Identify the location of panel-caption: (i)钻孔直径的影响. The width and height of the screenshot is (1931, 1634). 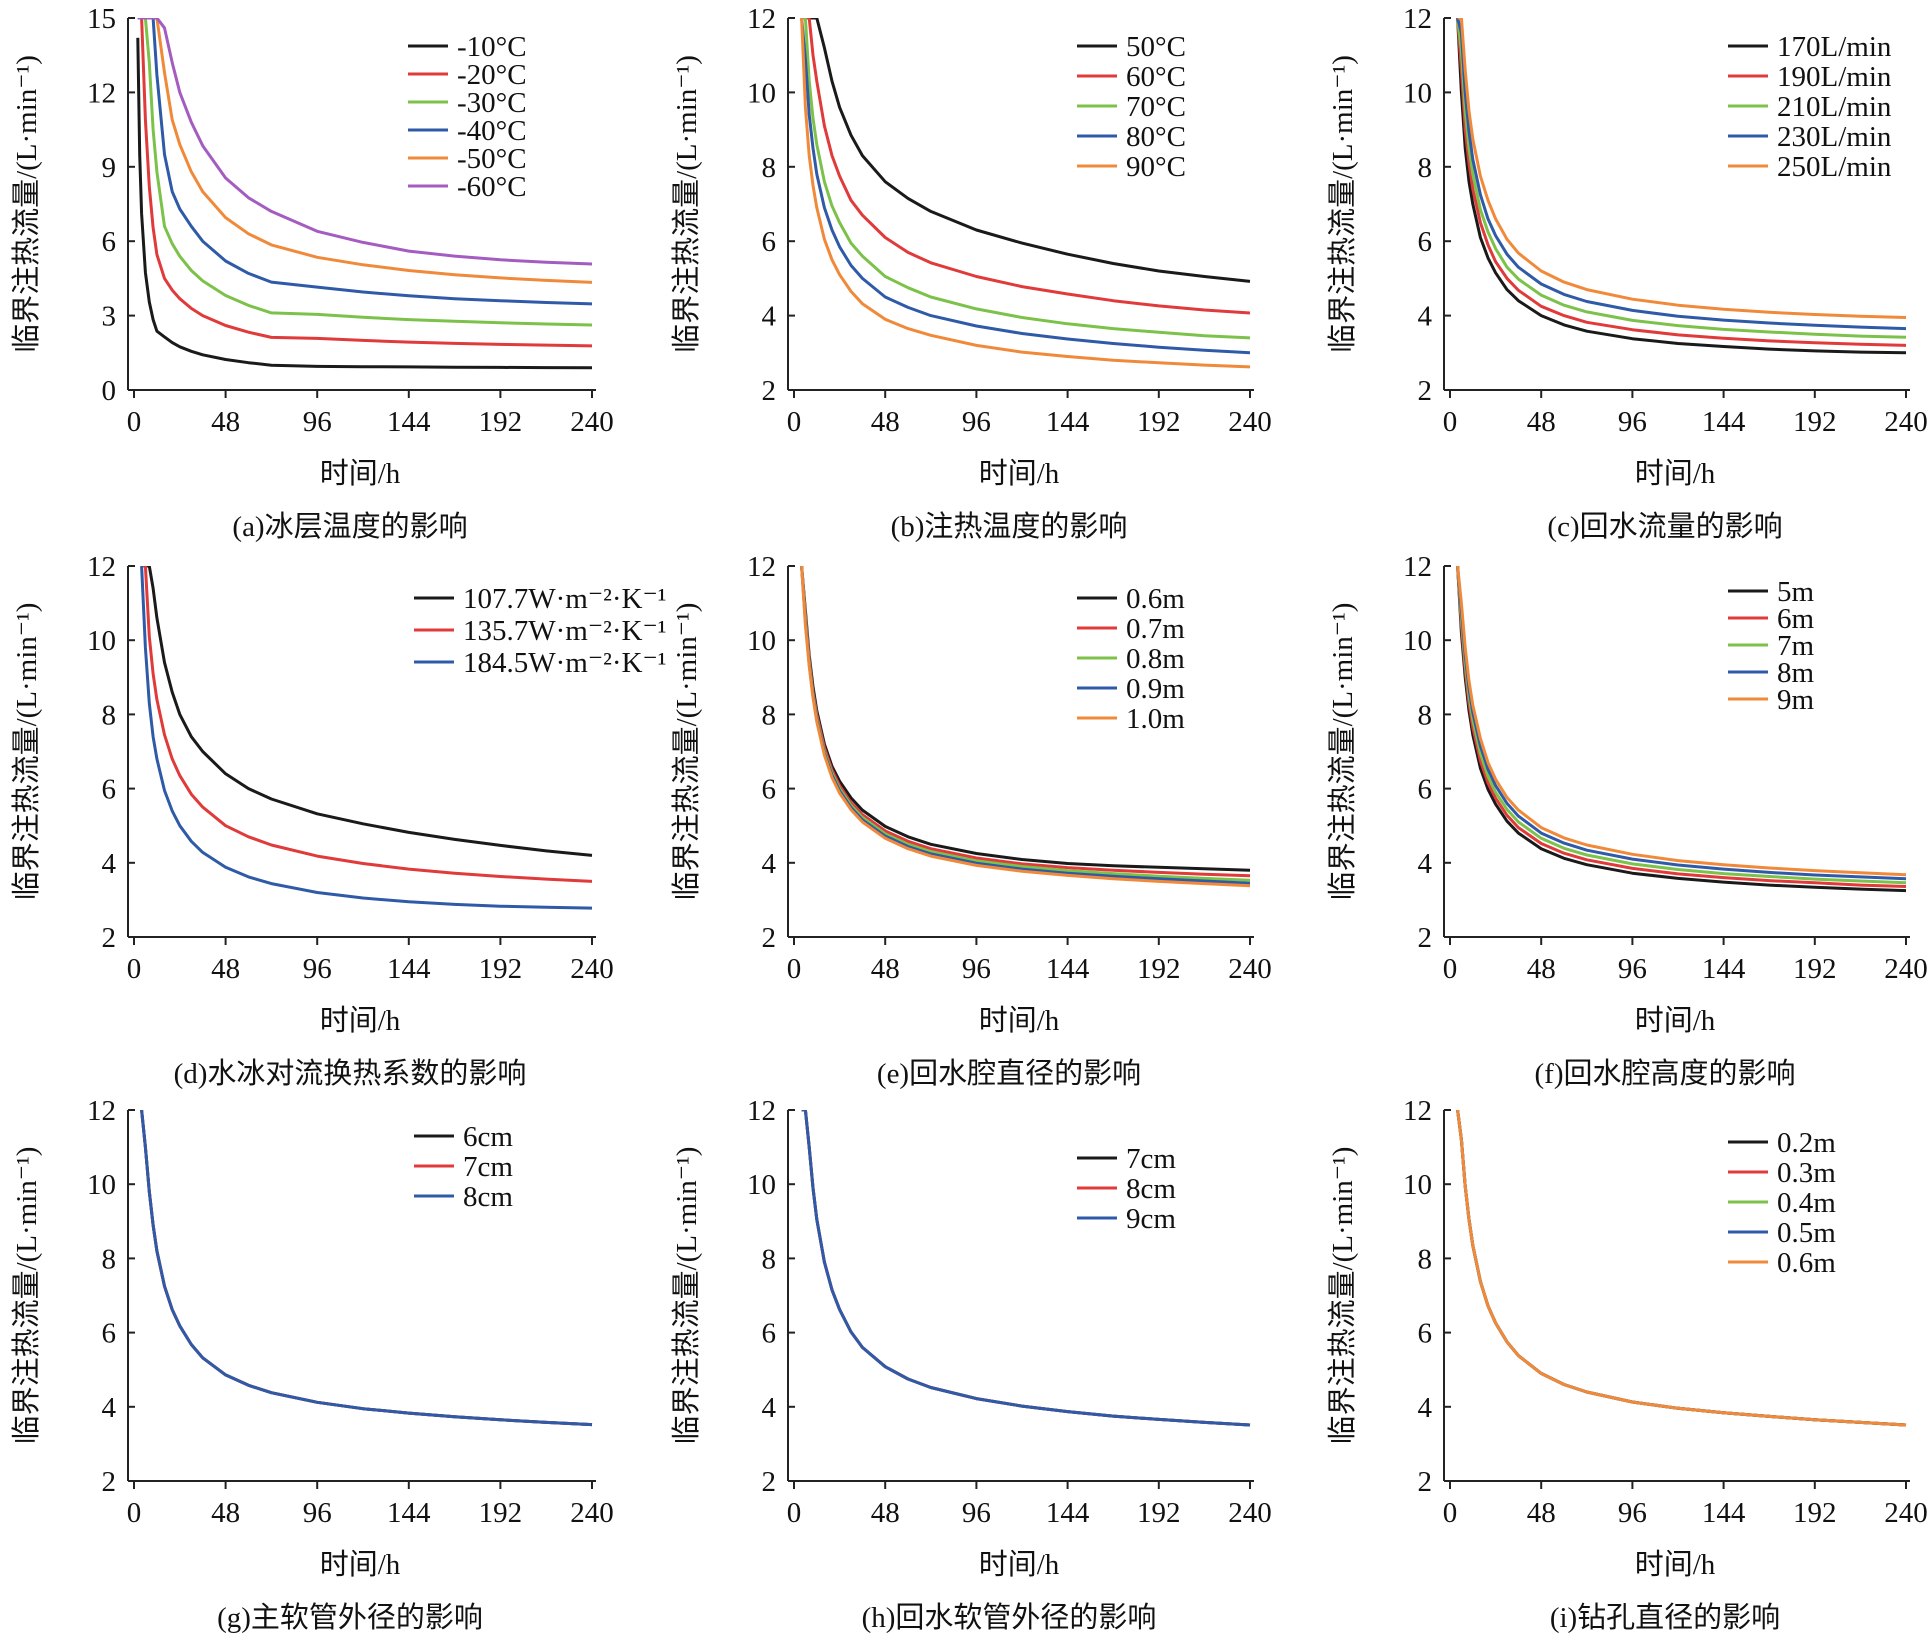
(1665, 1617).